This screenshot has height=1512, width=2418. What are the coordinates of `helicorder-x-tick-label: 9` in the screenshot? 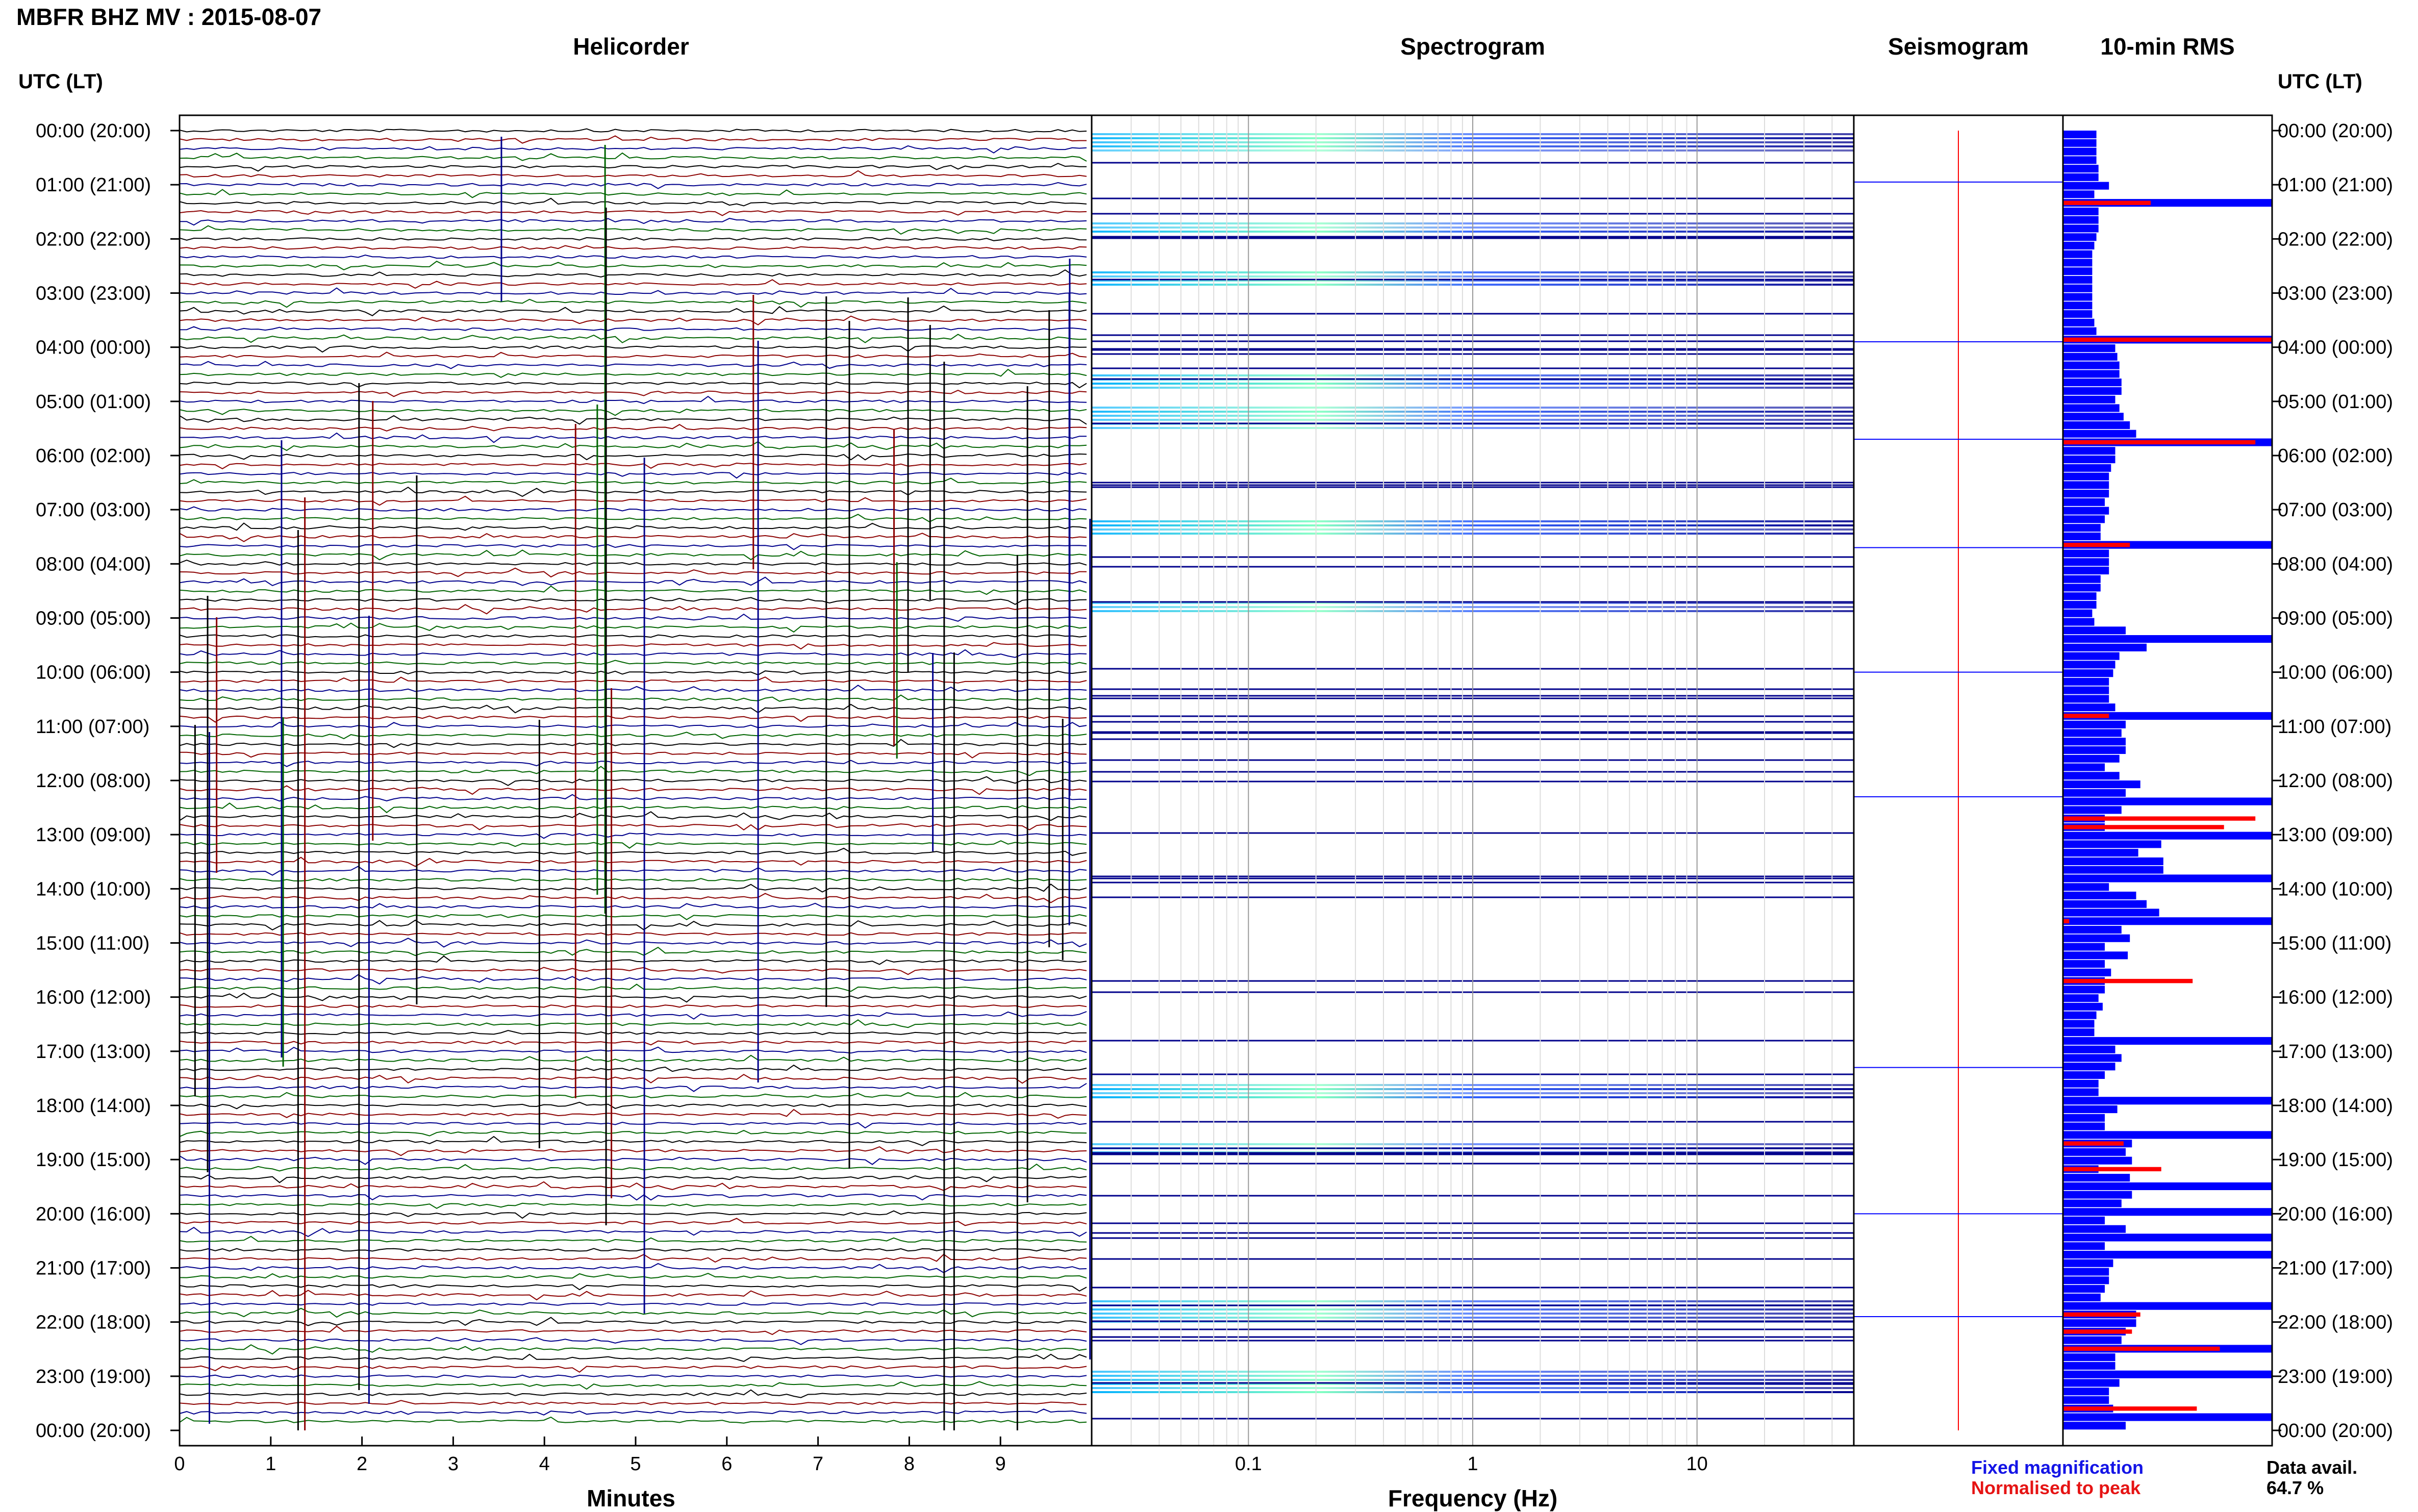 It's located at (1001, 1464).